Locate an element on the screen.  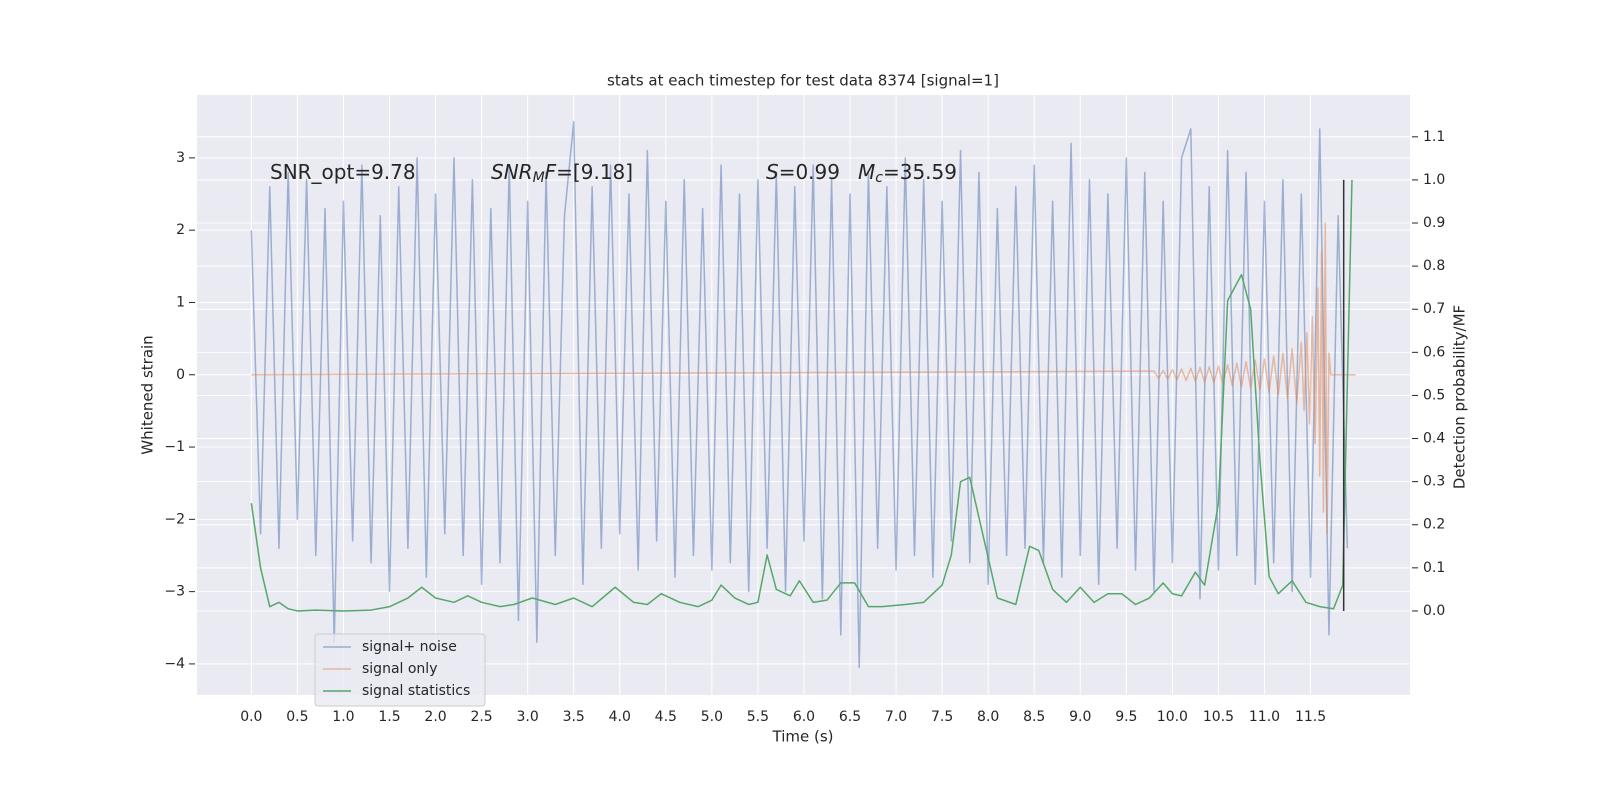
x-tick-label: 11.5 is located at coordinates (1310, 717).